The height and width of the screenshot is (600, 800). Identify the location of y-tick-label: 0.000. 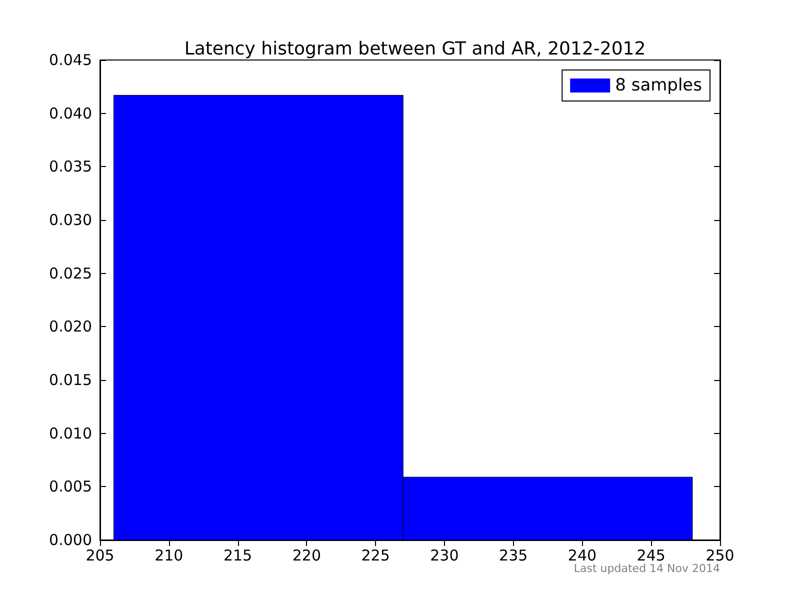
(70, 540).